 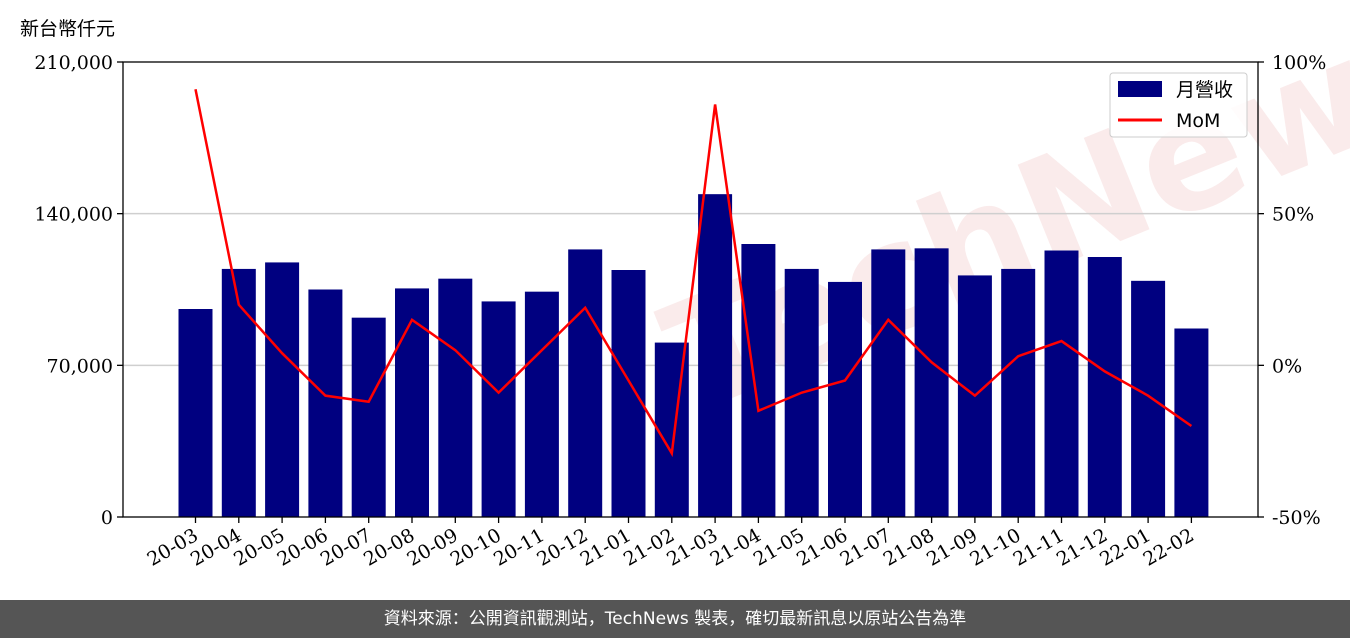 What do you see at coordinates (73, 215) in the screenshot?
I see `left-tick-label: 140,000` at bounding box center [73, 215].